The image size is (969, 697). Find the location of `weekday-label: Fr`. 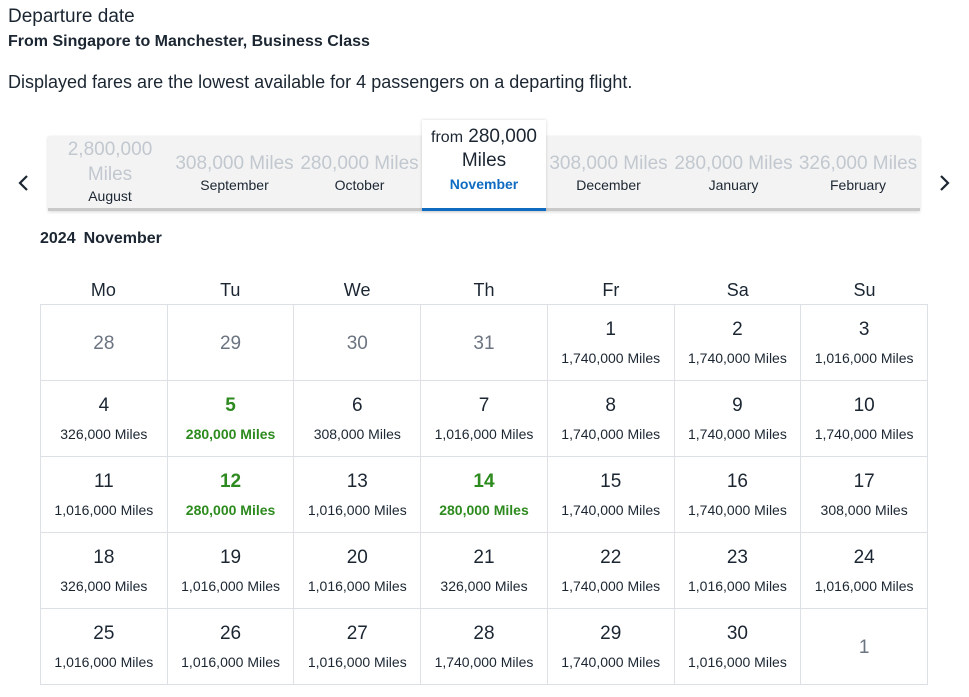

weekday-label: Fr is located at coordinates (611, 290).